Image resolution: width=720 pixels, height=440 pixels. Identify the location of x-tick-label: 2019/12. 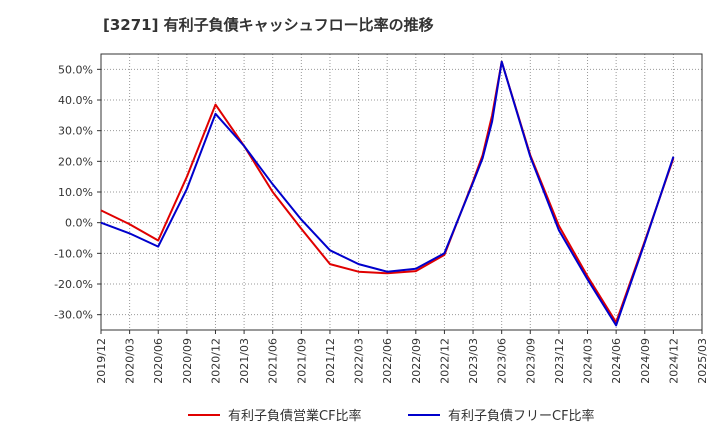
(101, 361).